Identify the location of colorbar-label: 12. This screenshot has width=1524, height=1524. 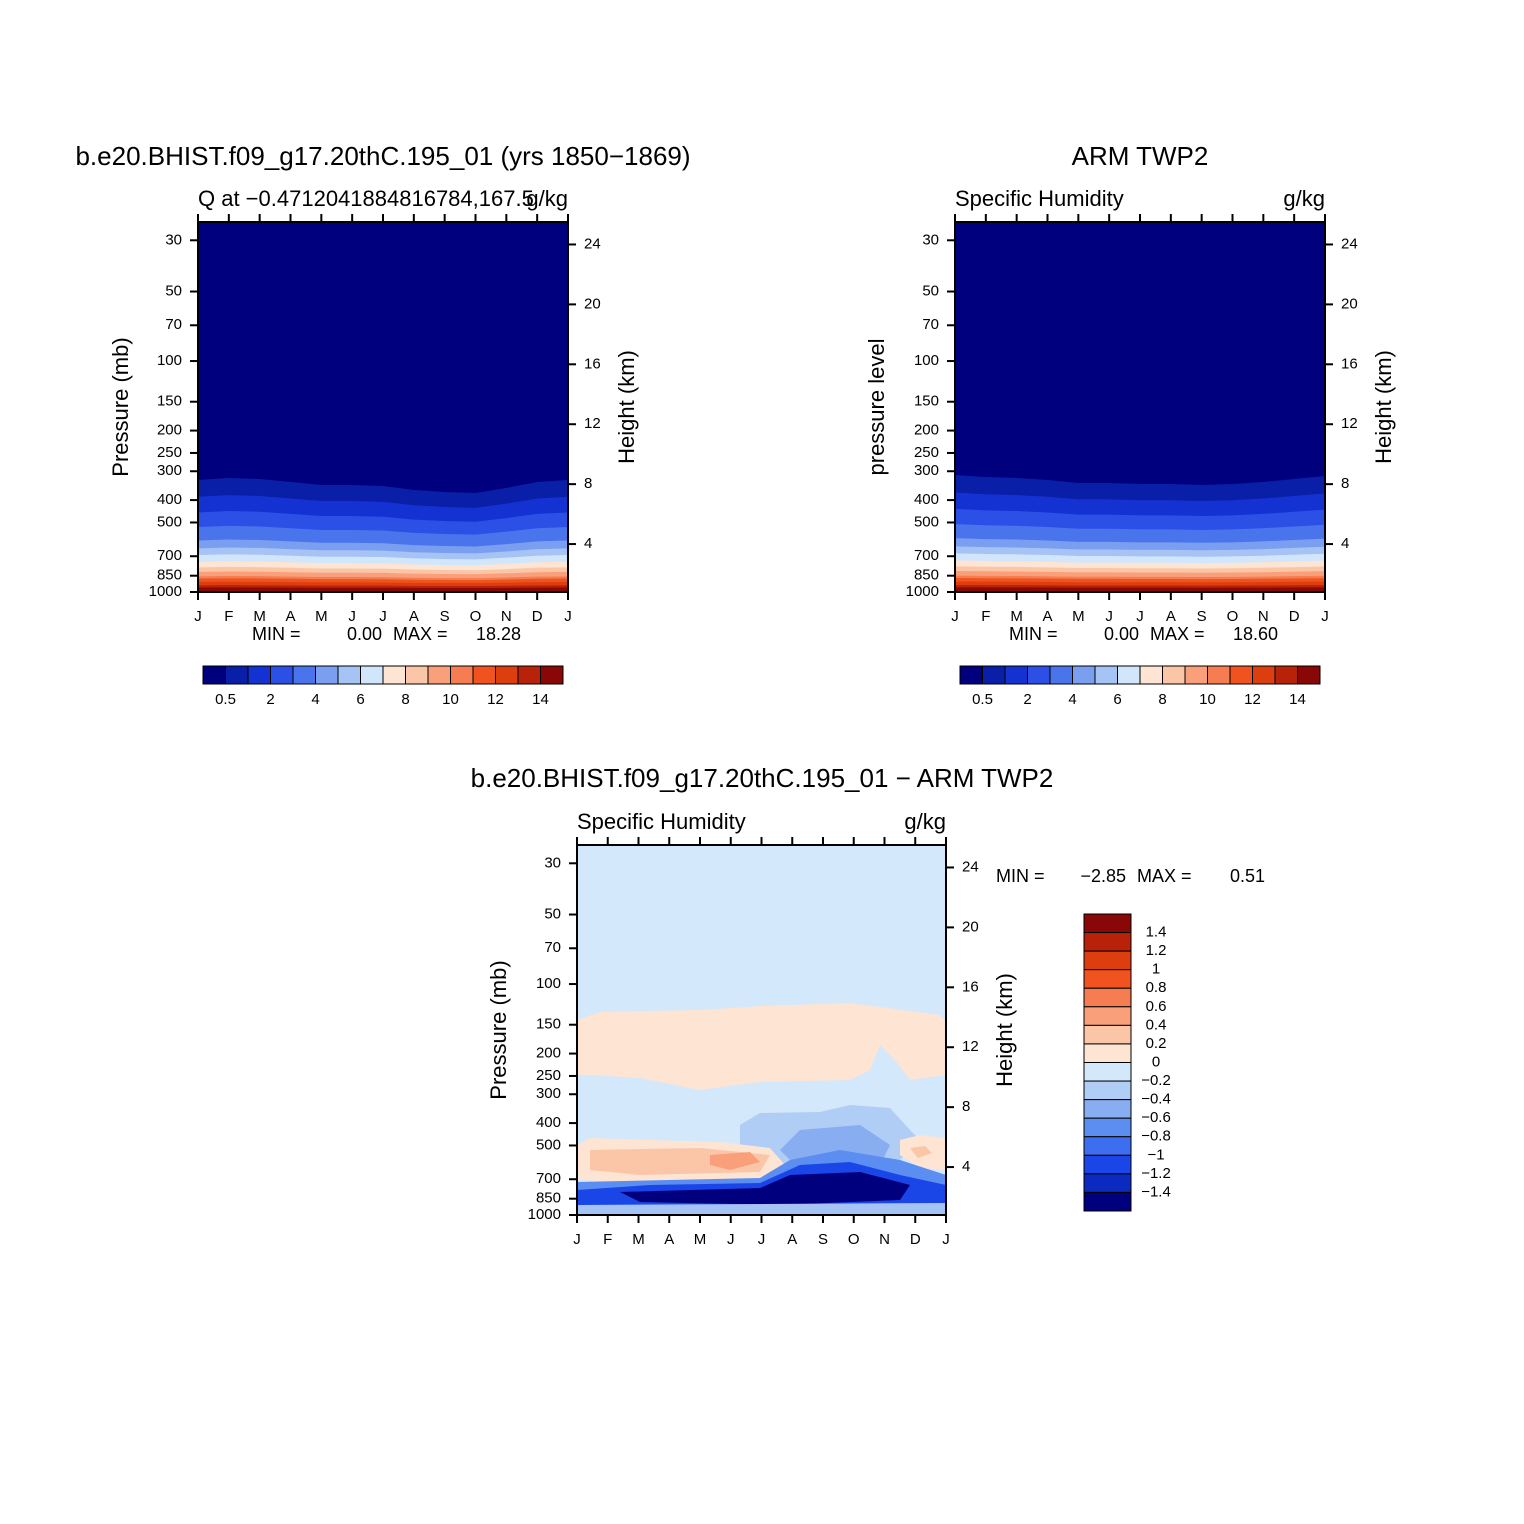
(1252, 699).